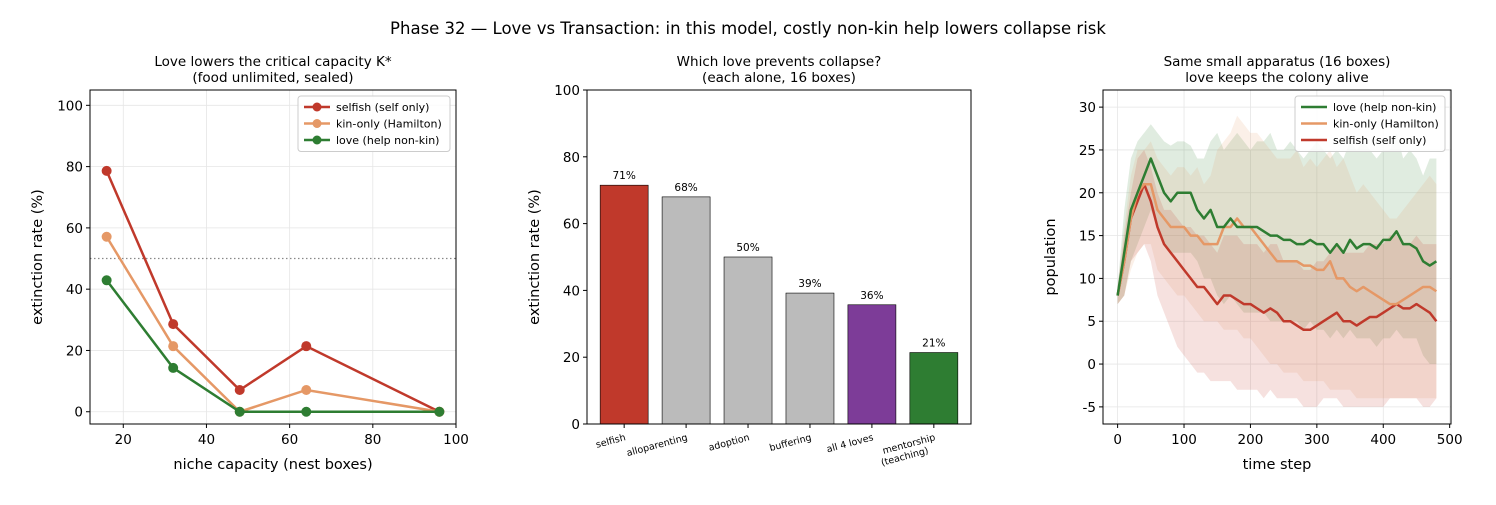 The width and height of the screenshot is (1496, 505). Describe the element at coordinates (779, 78) in the screenshot. I see `chart-subtitle: (each alone, 16 boxes)` at that location.